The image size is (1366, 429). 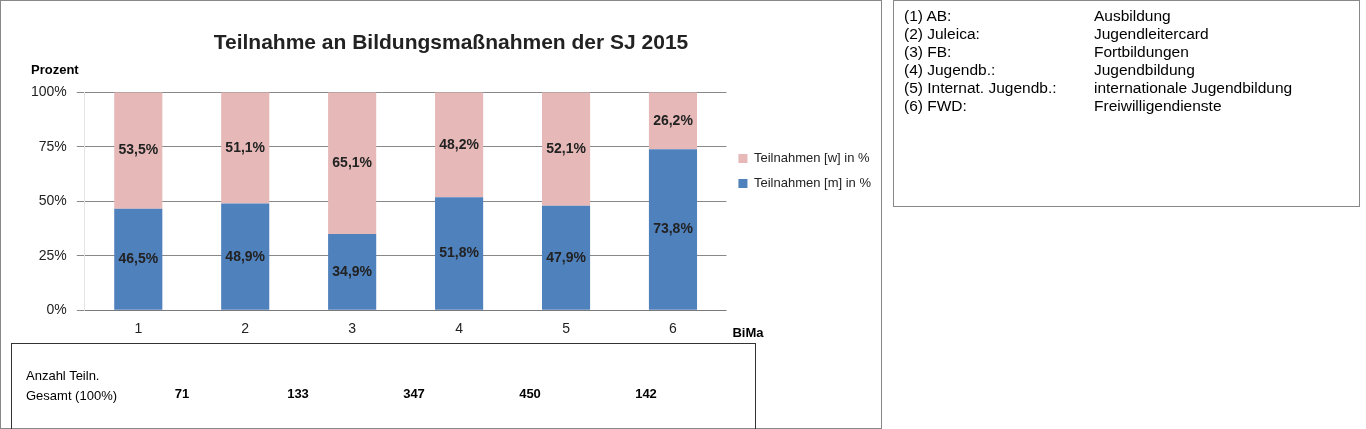 I want to click on x-tick-label: 5, so click(x=566, y=328).